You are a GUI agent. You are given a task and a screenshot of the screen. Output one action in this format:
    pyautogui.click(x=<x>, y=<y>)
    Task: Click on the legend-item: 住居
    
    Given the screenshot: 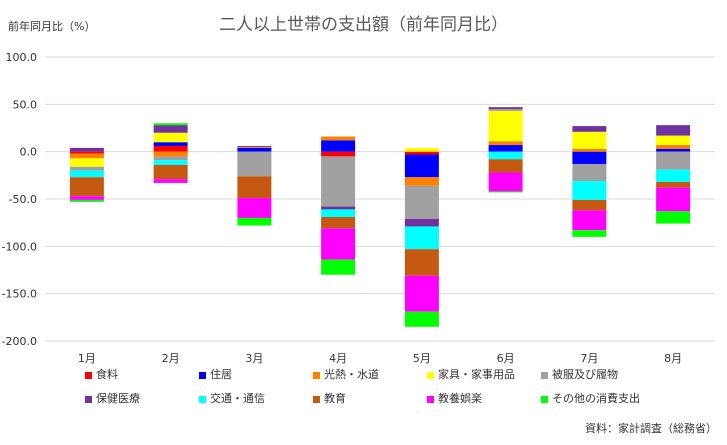 What is the action you would take?
    pyautogui.click(x=215, y=374)
    